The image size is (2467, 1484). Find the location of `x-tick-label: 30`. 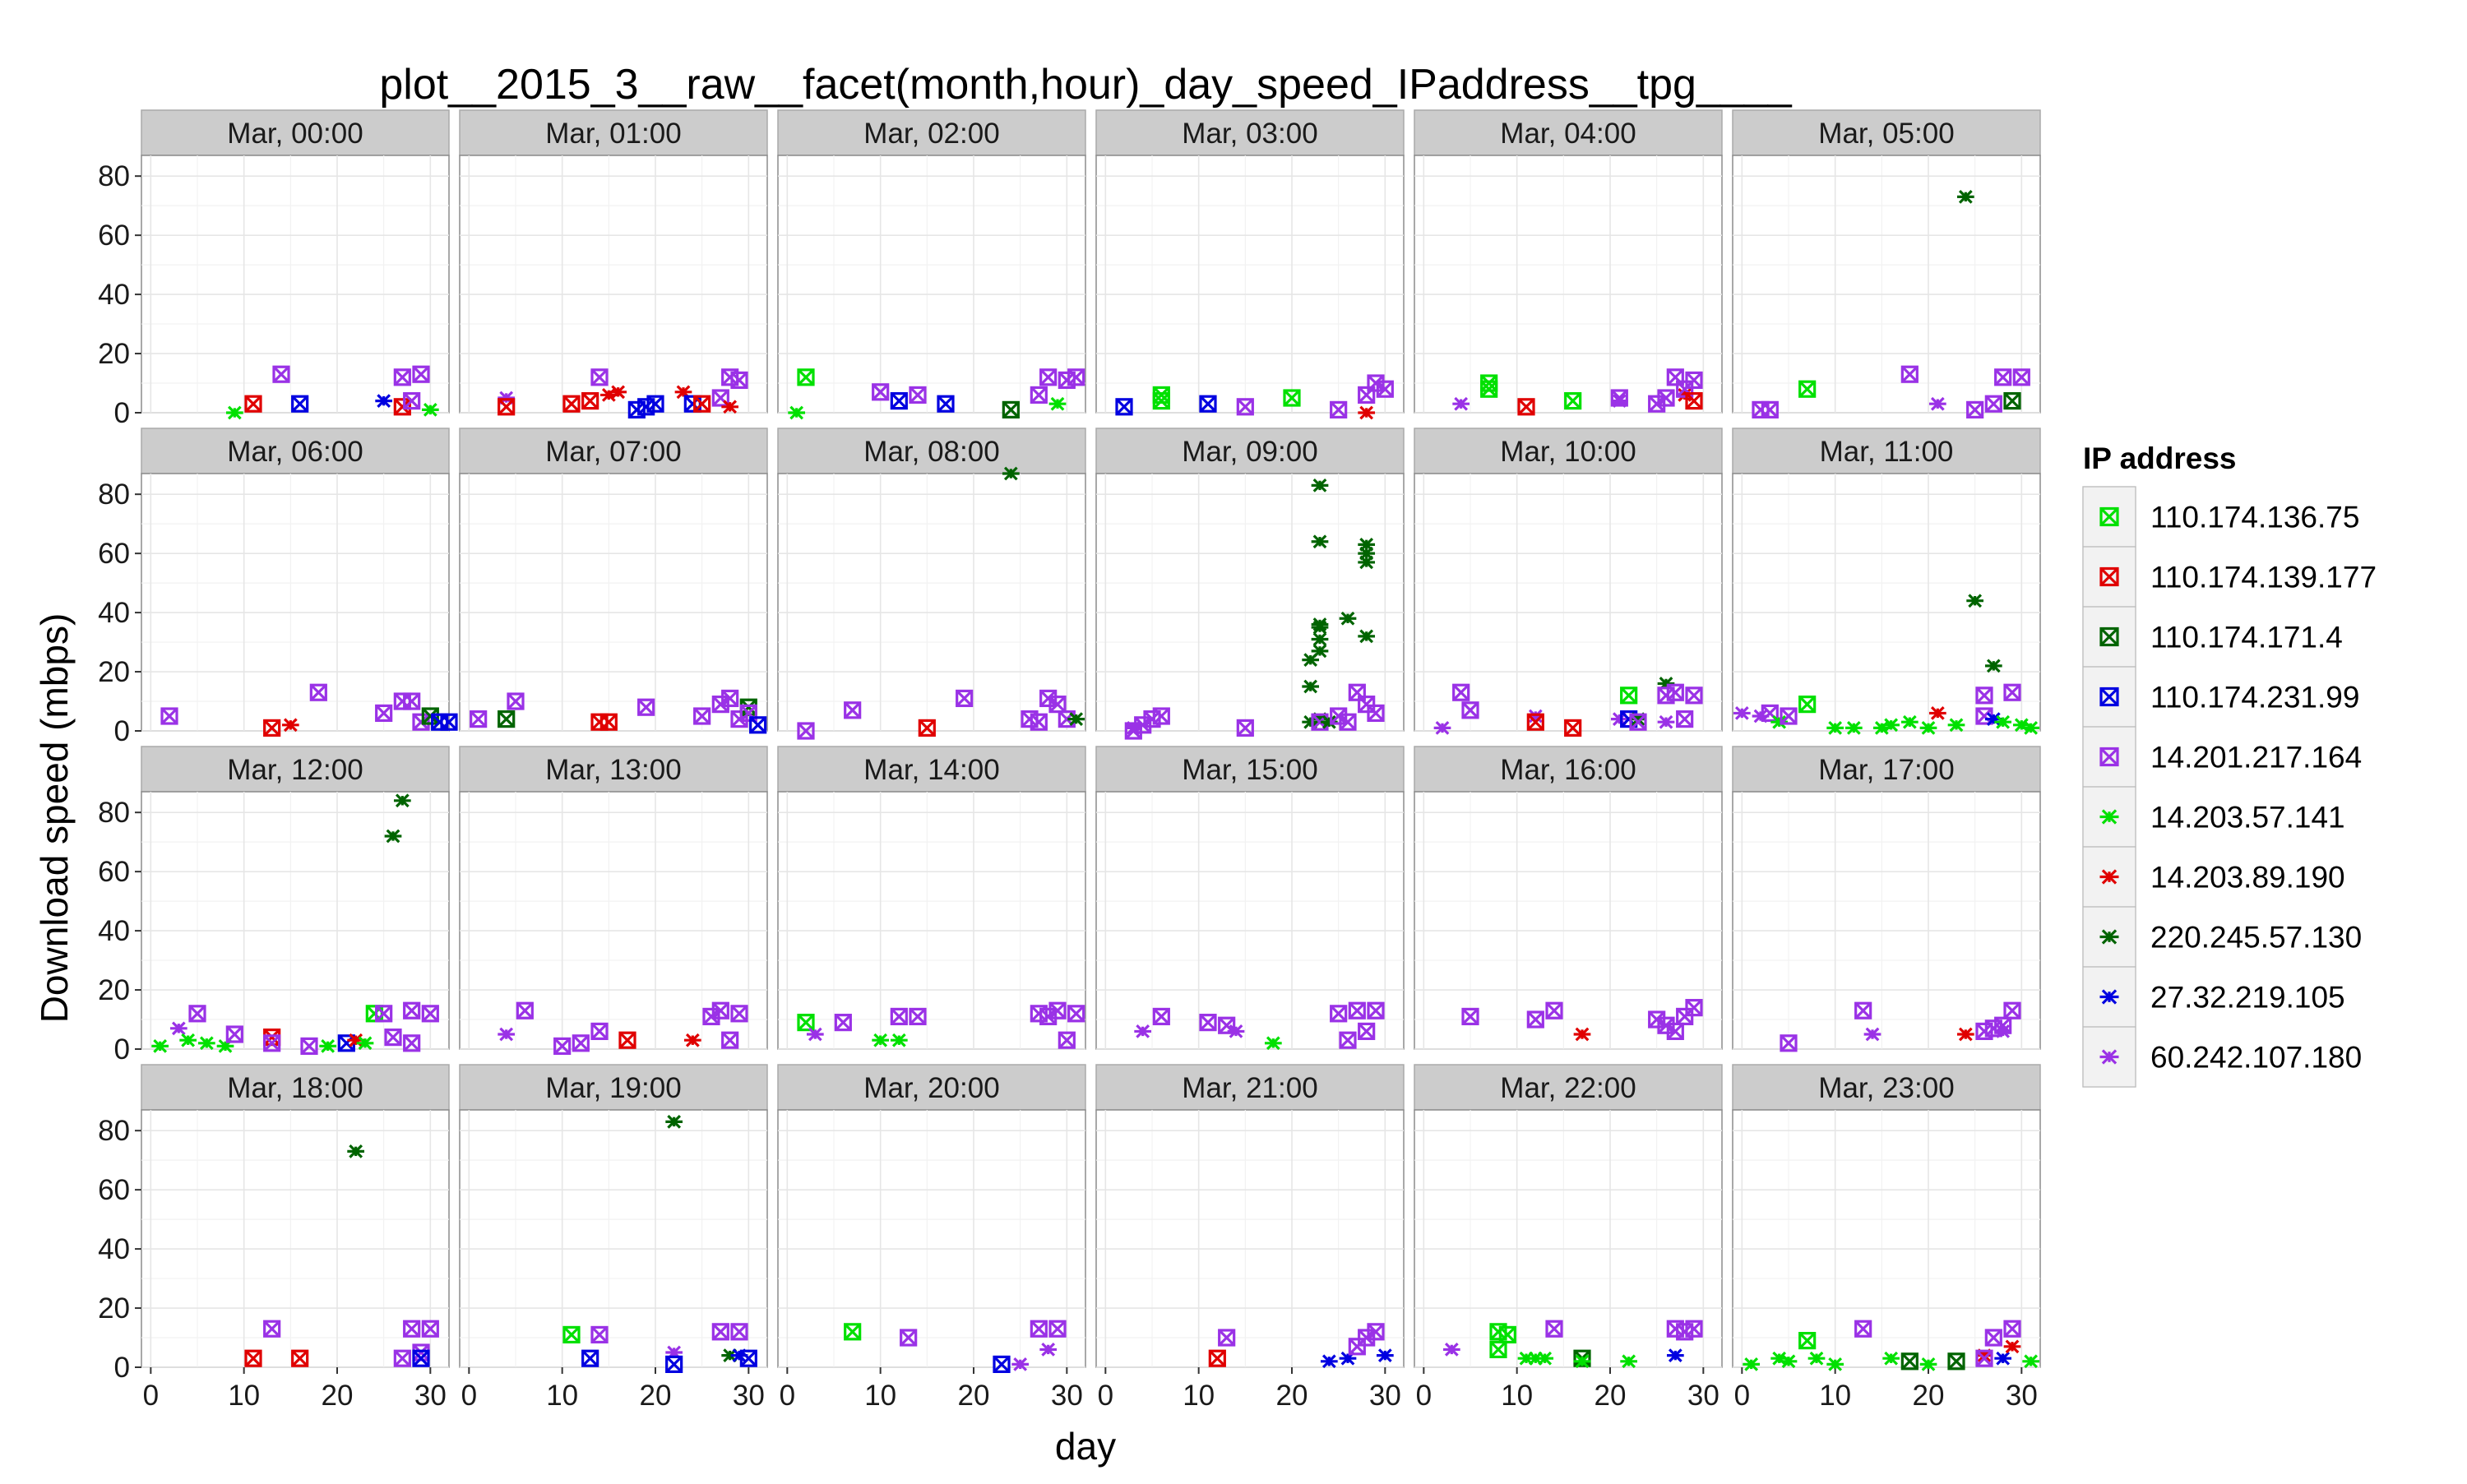

x-tick-label: 30 is located at coordinates (1067, 1396).